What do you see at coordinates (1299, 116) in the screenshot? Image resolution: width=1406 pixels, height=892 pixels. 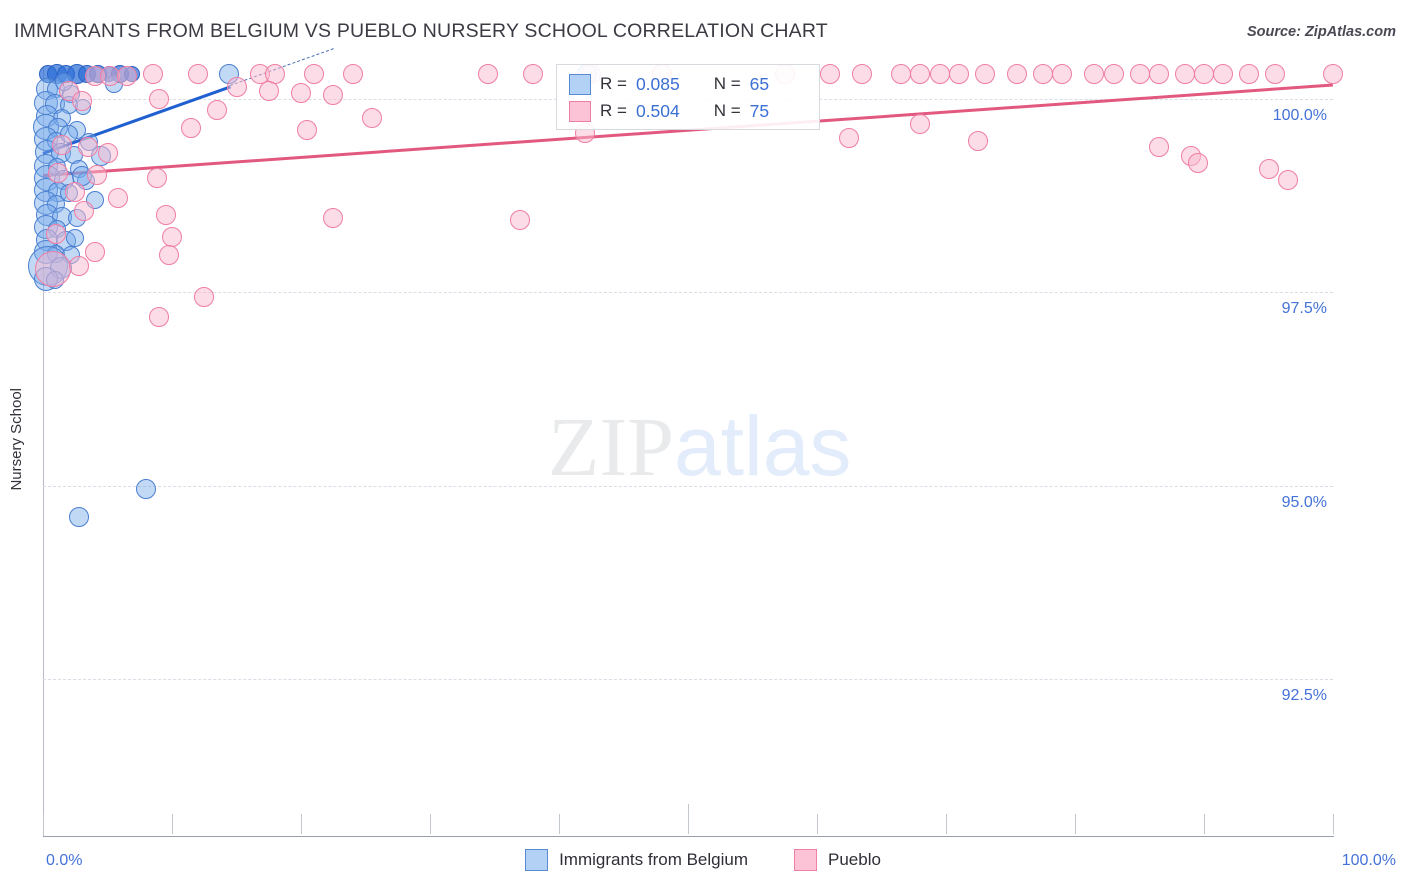 I see `y-tick-label-0: 100.0%` at bounding box center [1299, 116].